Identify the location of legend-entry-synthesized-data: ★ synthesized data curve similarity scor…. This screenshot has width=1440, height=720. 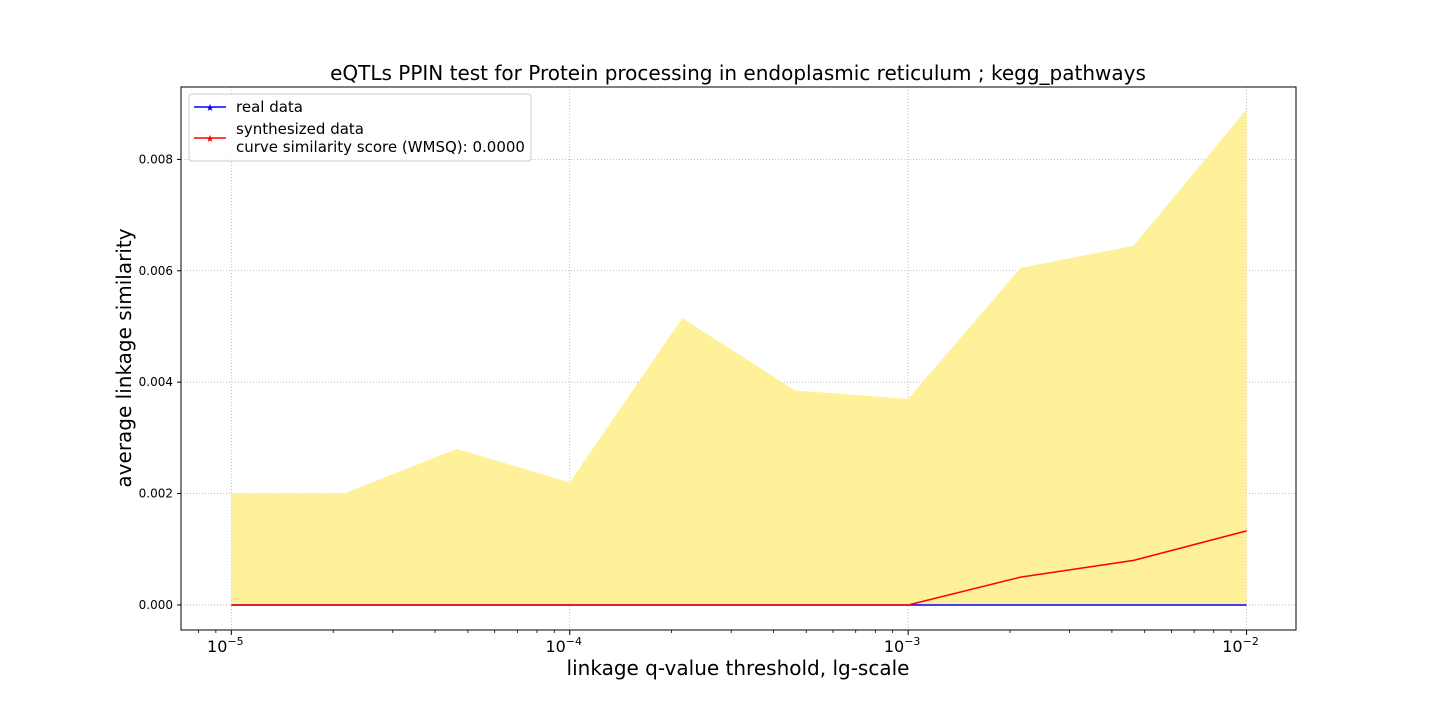
(359, 138).